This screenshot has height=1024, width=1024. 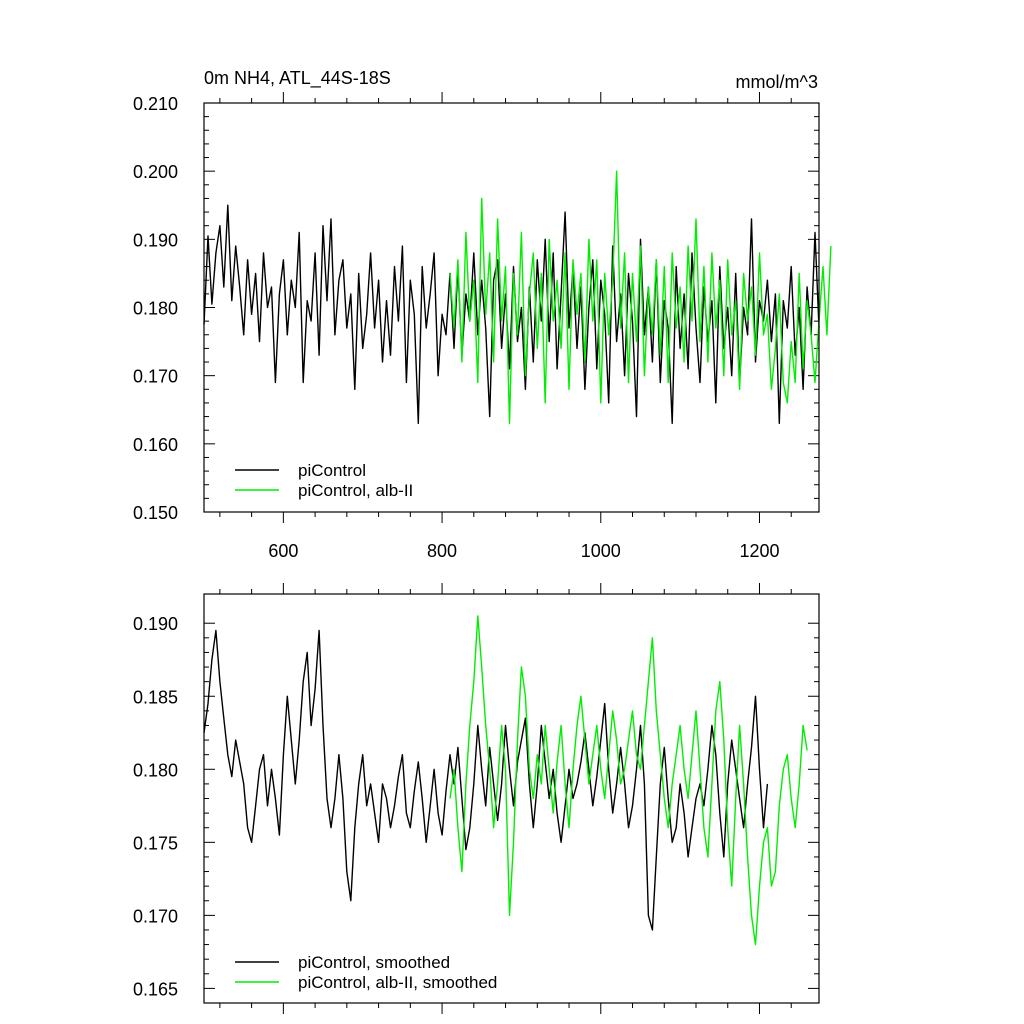 I want to click on x-tick-label: 1000, so click(x=601, y=551).